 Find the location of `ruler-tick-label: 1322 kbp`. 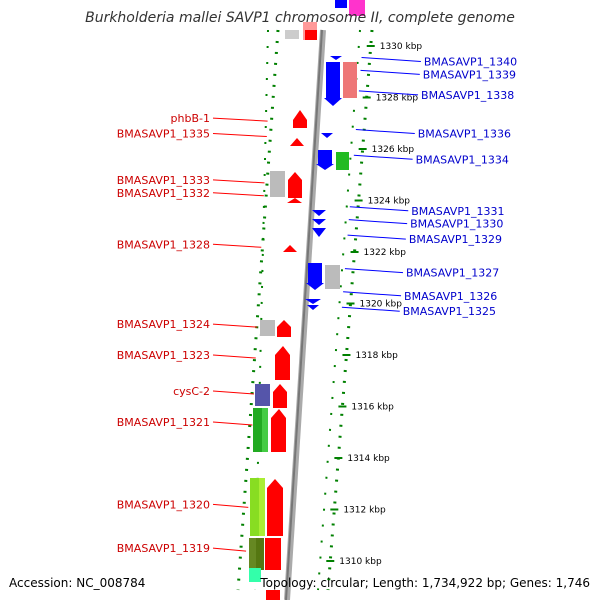

ruler-tick-label: 1322 kbp is located at coordinates (385, 253).